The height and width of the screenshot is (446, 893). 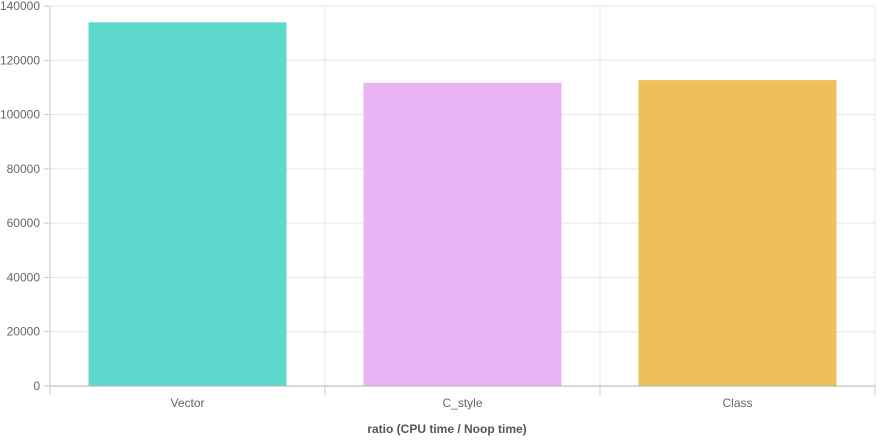 I want to click on y-tick-label: 60000, so click(x=24, y=223).